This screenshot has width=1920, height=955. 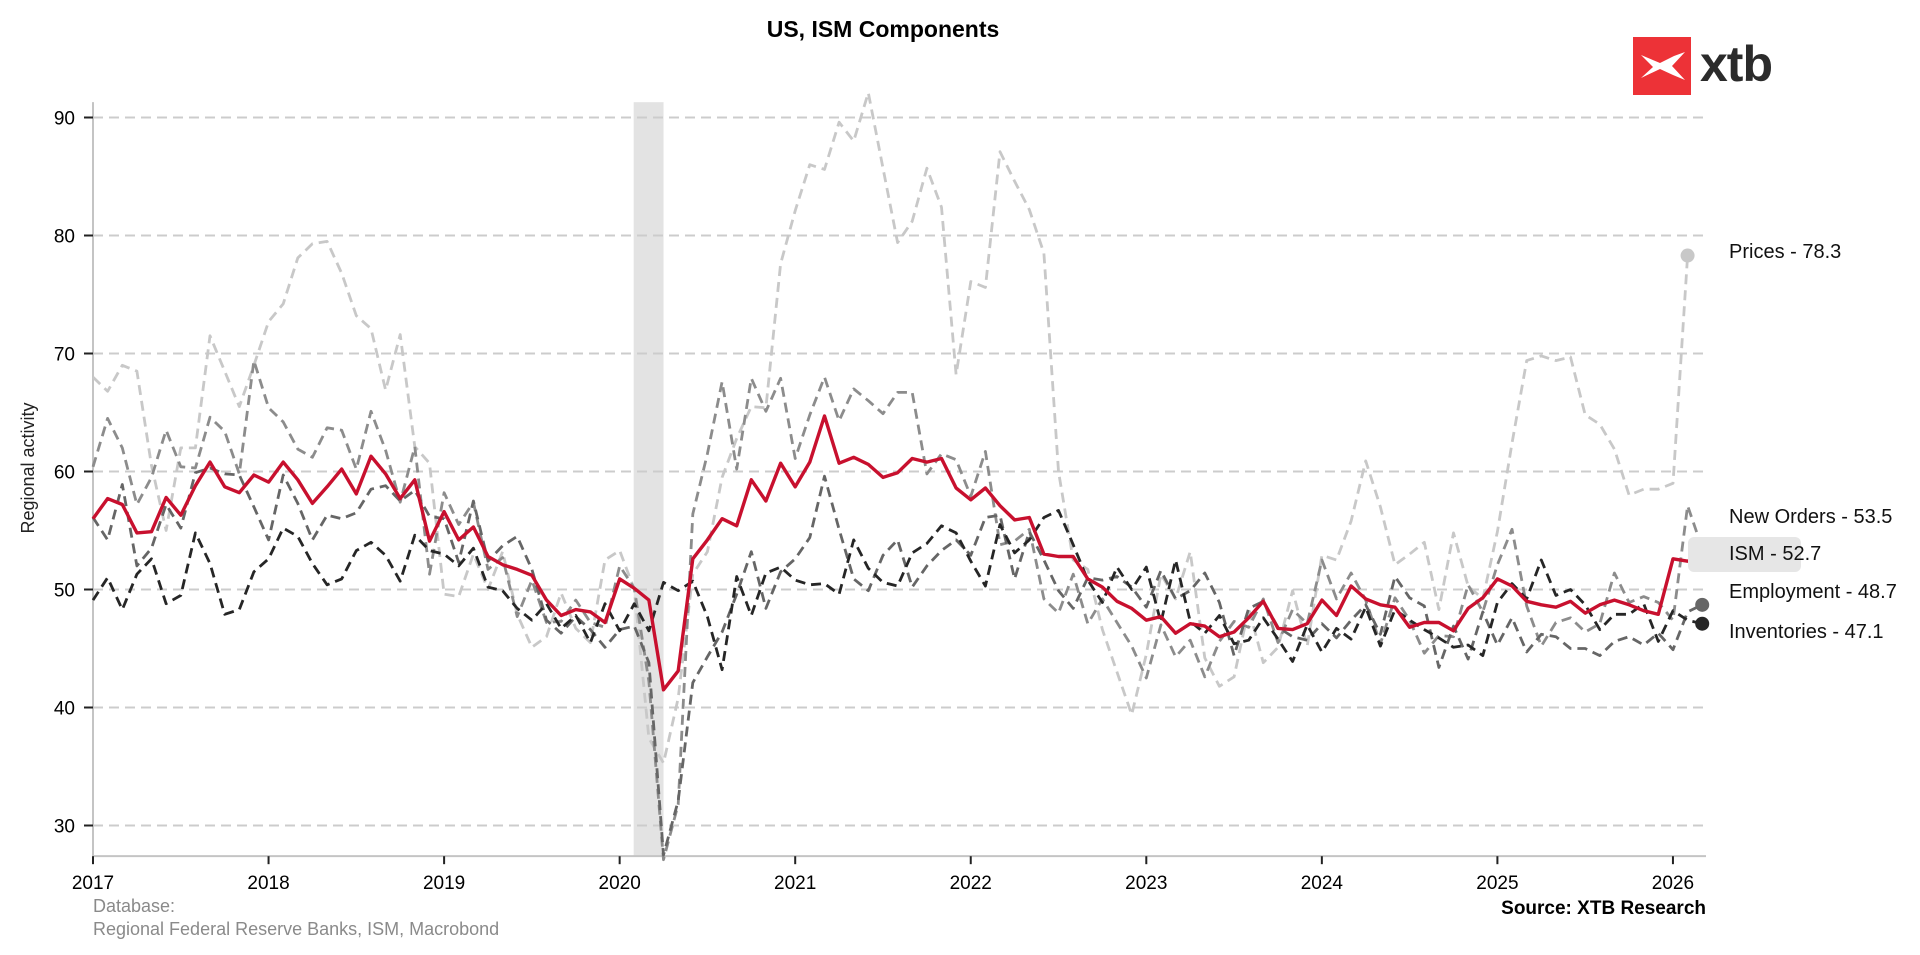 I want to click on y-ticks: 30 40 50 60 70 80 90, so click(x=73, y=473).